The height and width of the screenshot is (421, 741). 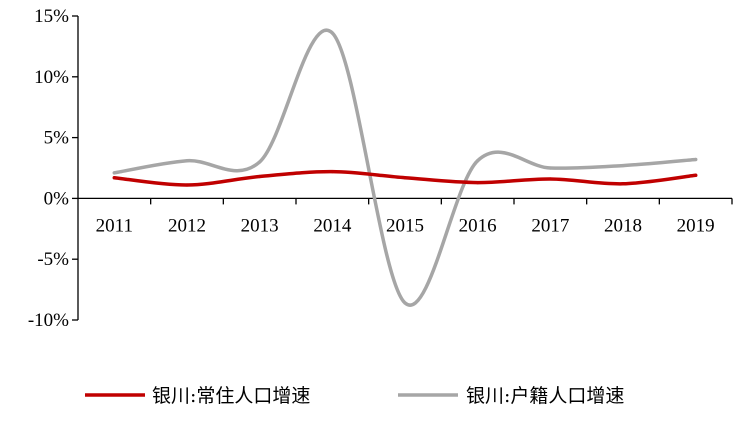 I want to click on legend-label: 银川:户籍人口增速, so click(x=545, y=396).